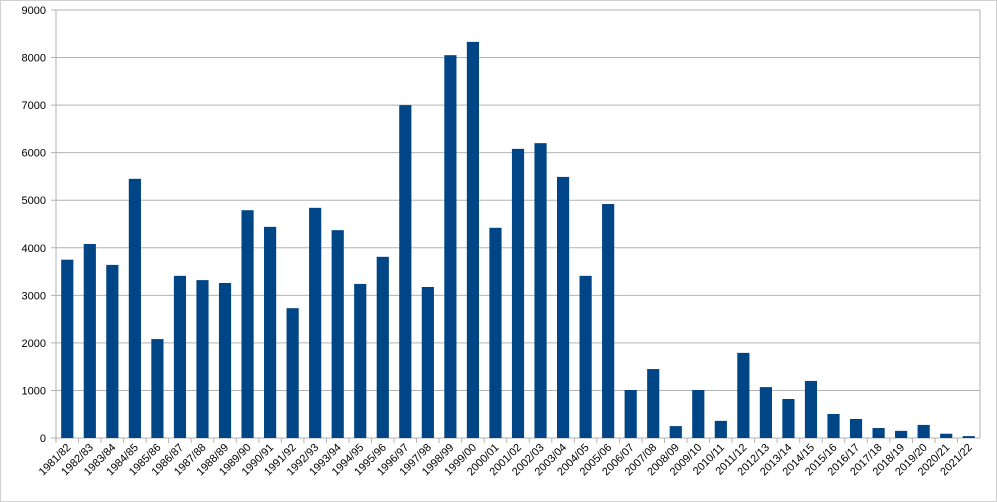  I want to click on y-tick-label: 5000, so click(34, 201).